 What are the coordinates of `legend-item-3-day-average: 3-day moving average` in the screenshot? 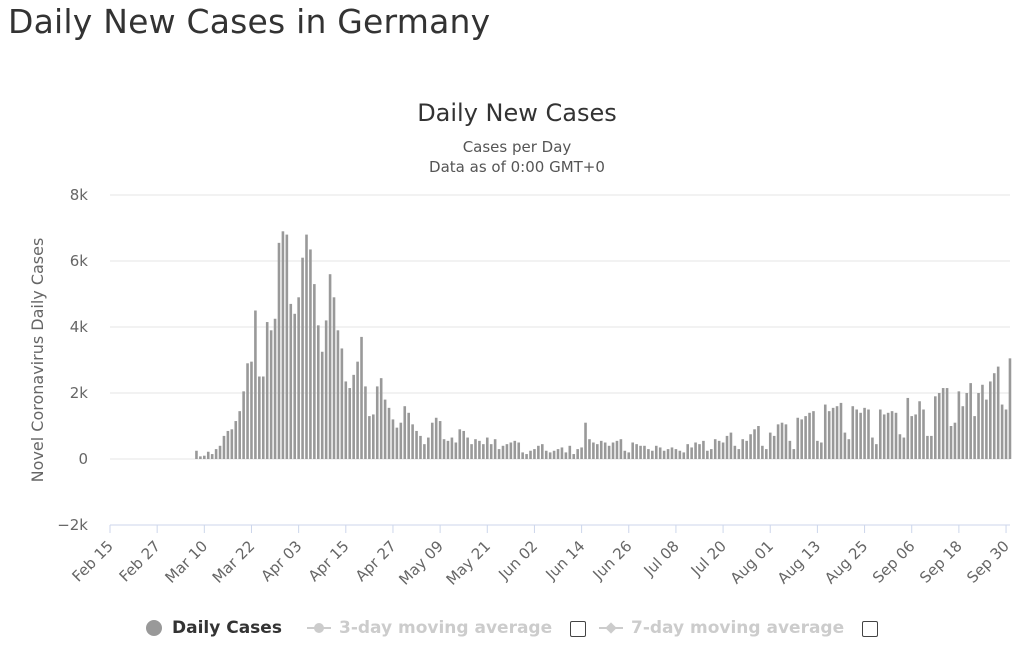 It's located at (429, 628).